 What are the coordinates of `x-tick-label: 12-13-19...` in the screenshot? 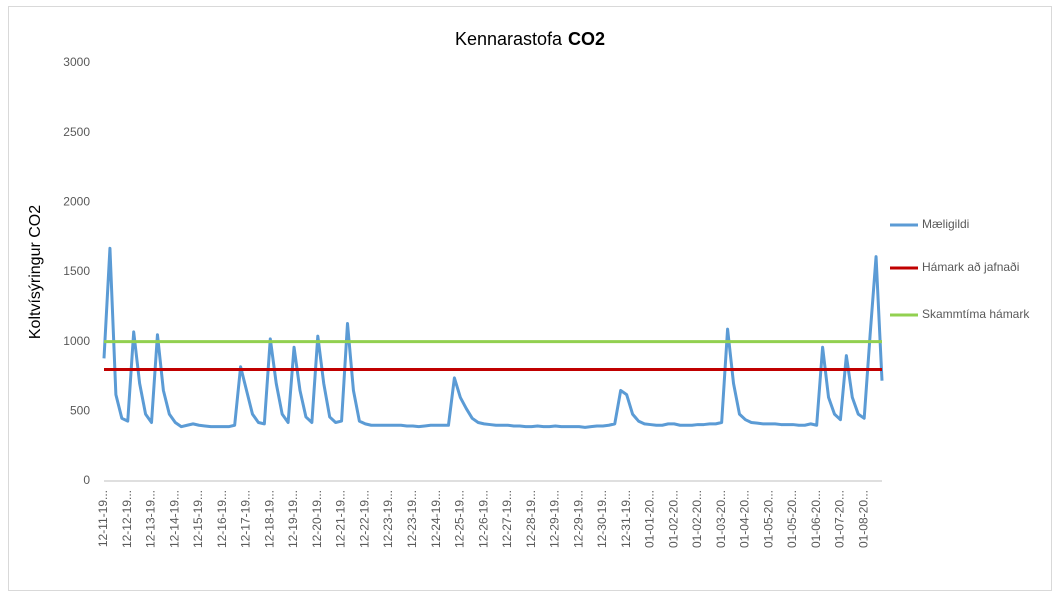 It's located at (151, 519).